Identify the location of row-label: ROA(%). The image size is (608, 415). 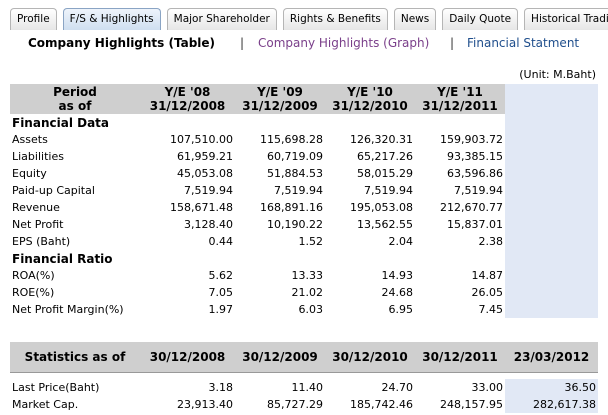
(33, 275).